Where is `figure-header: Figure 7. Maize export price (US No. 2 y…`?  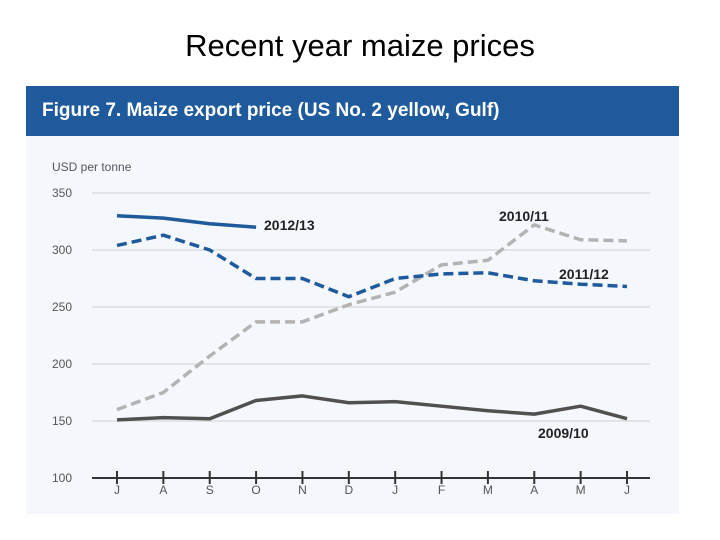 figure-header: Figure 7. Maize export price (US No. 2 y… is located at coordinates (352, 111).